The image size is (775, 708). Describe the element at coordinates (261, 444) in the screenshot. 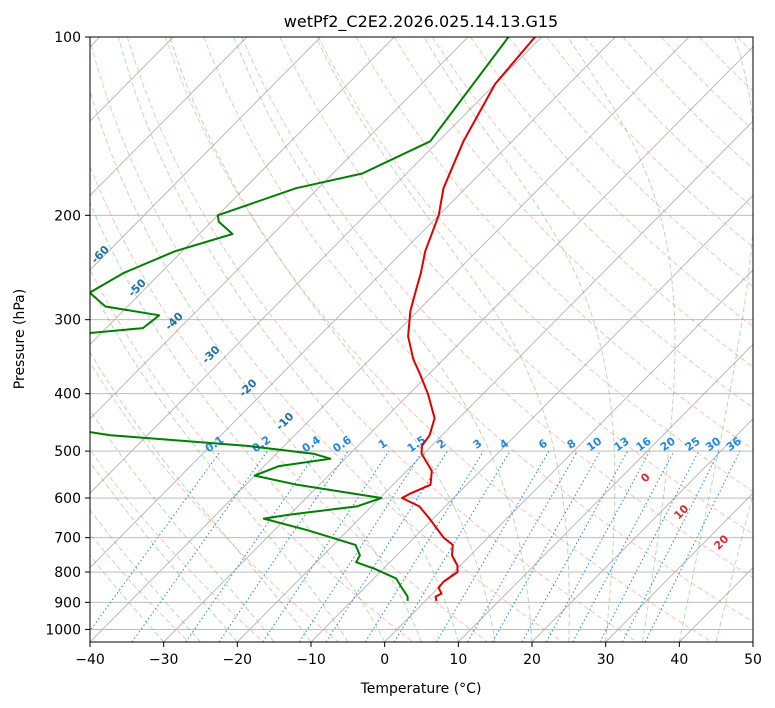

I see `mixing-ratio-label: 0.2` at that location.